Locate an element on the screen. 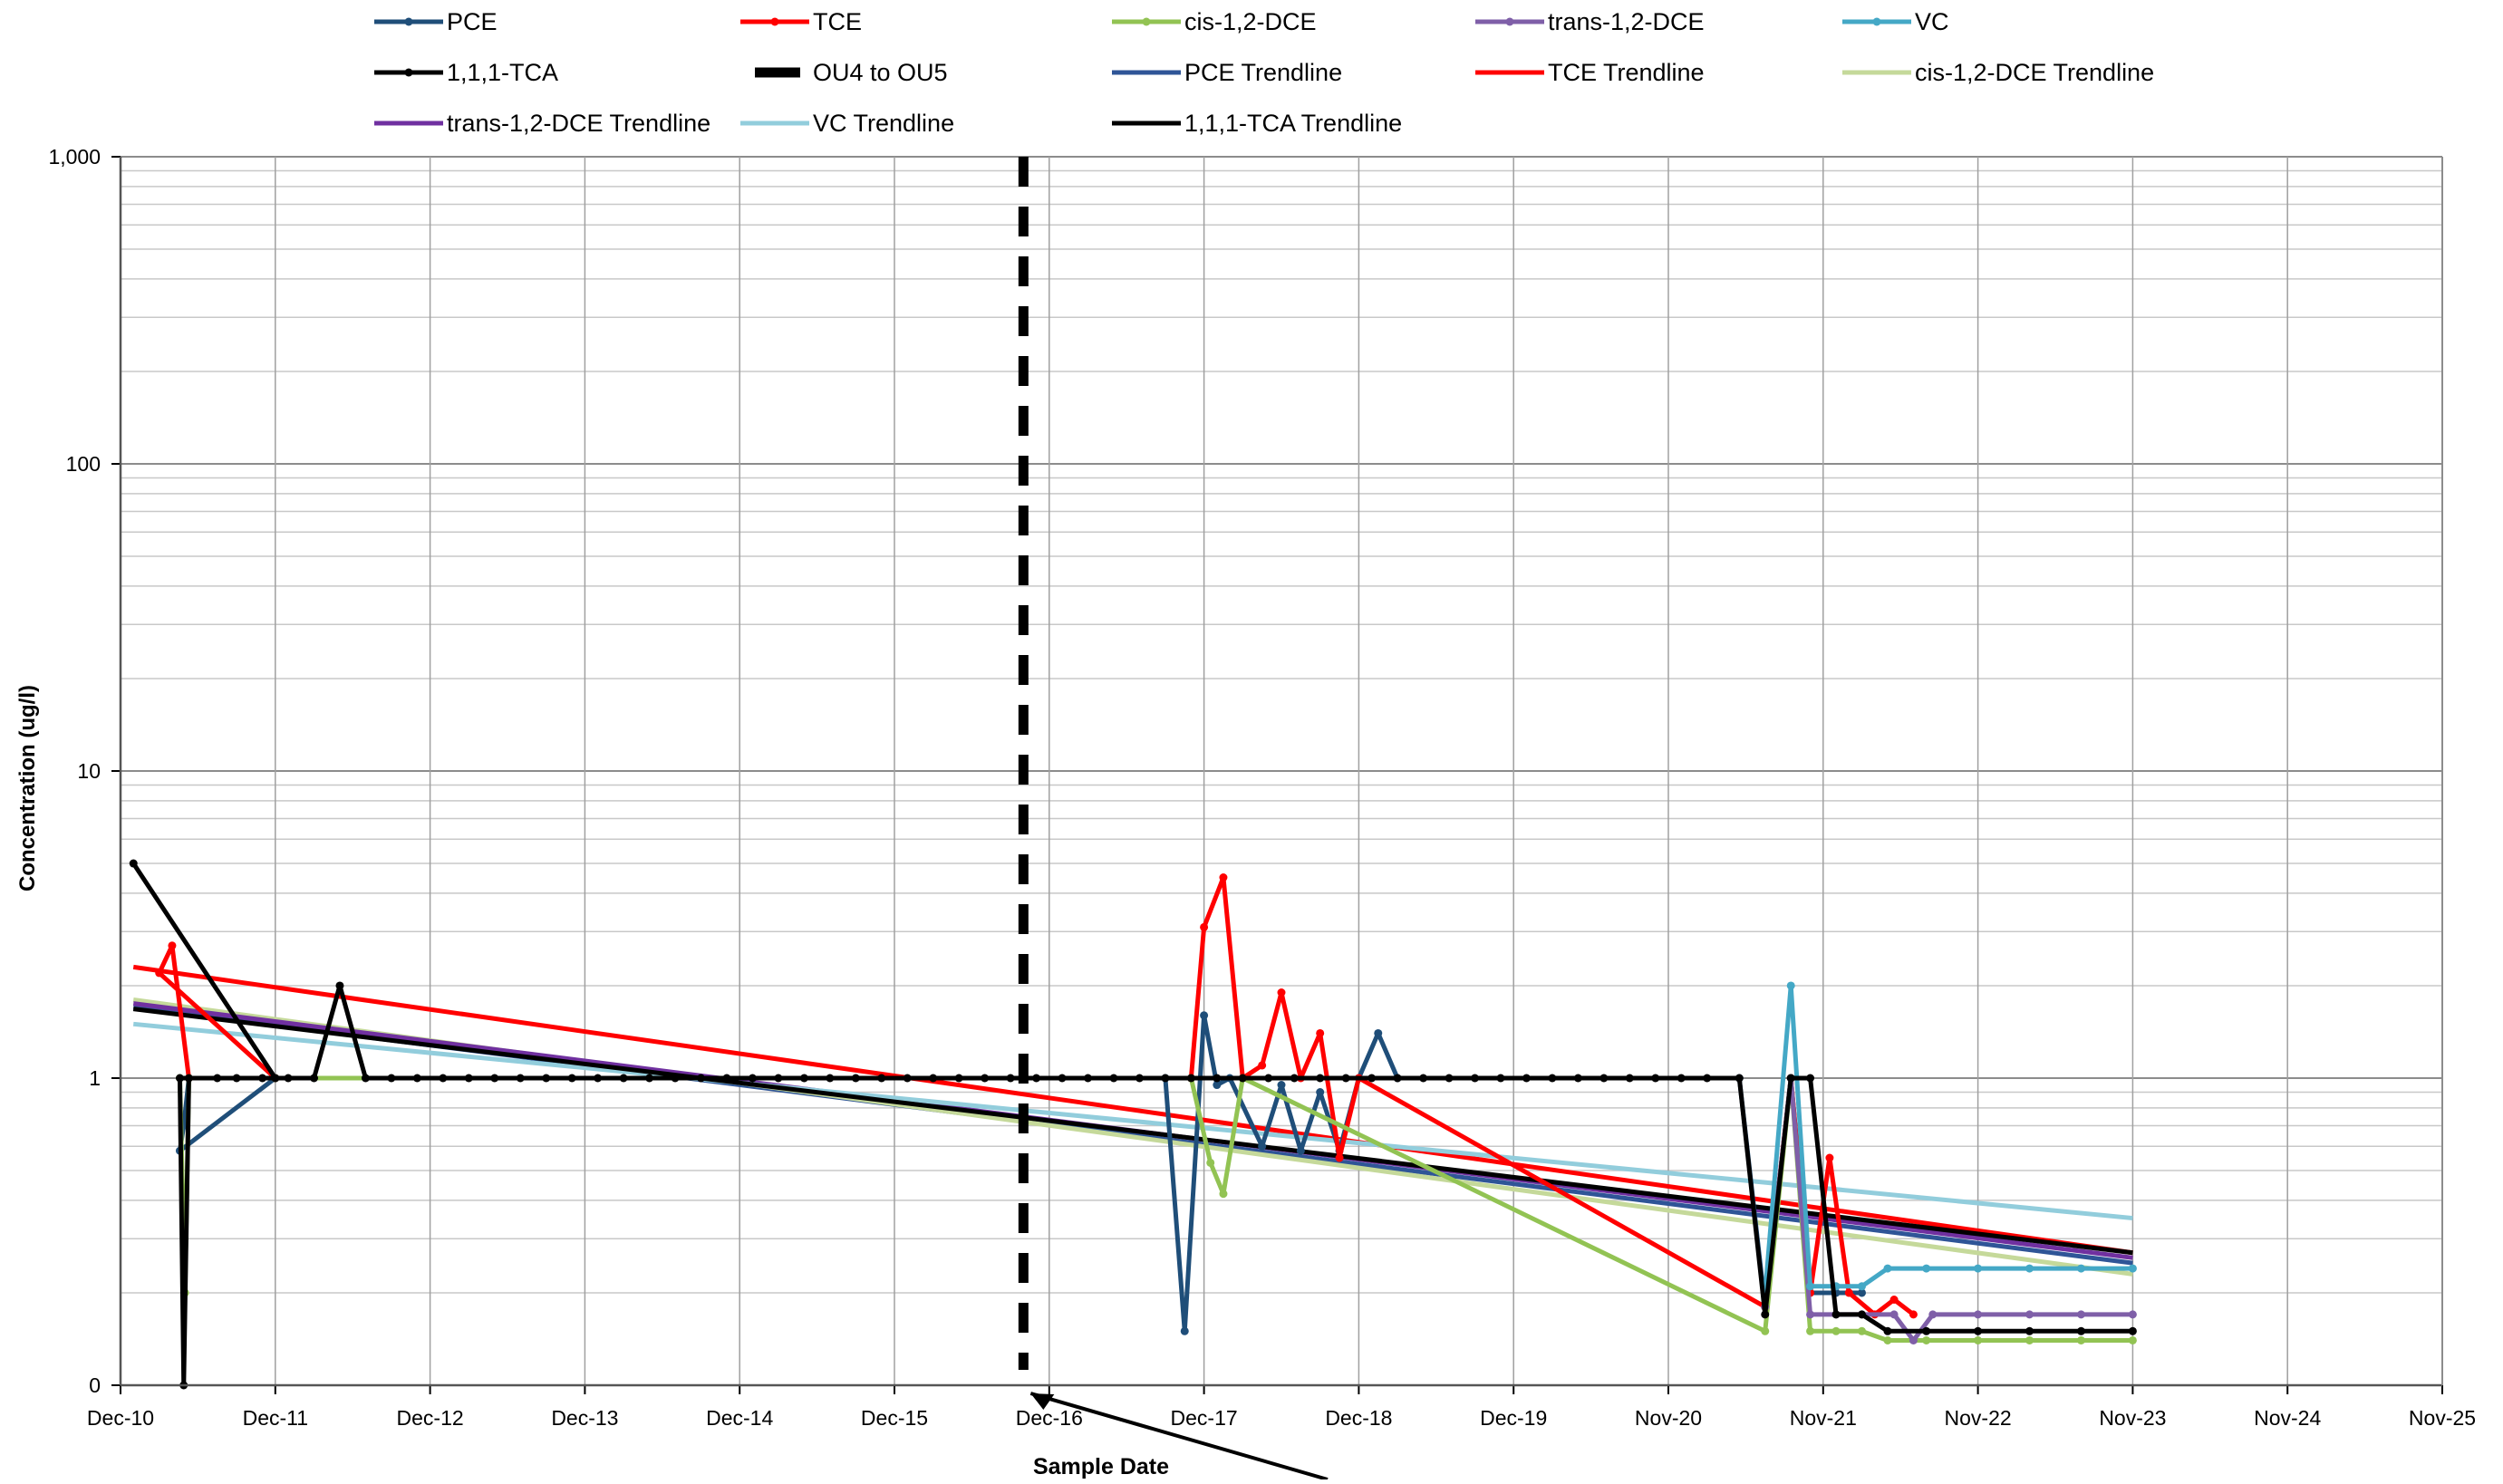  x-tick-label: Nov-25 is located at coordinates (2443, 1418).